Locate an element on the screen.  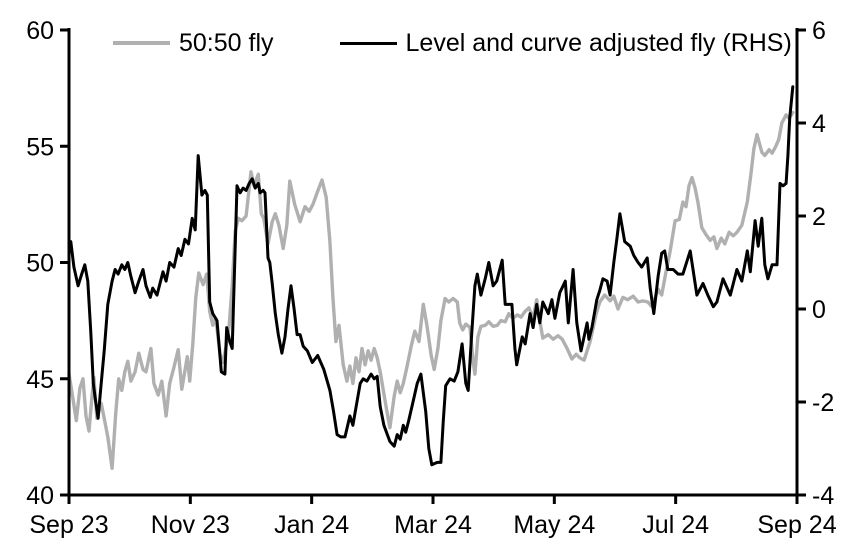
y-right-tick-label: 2 is located at coordinates (819, 217).